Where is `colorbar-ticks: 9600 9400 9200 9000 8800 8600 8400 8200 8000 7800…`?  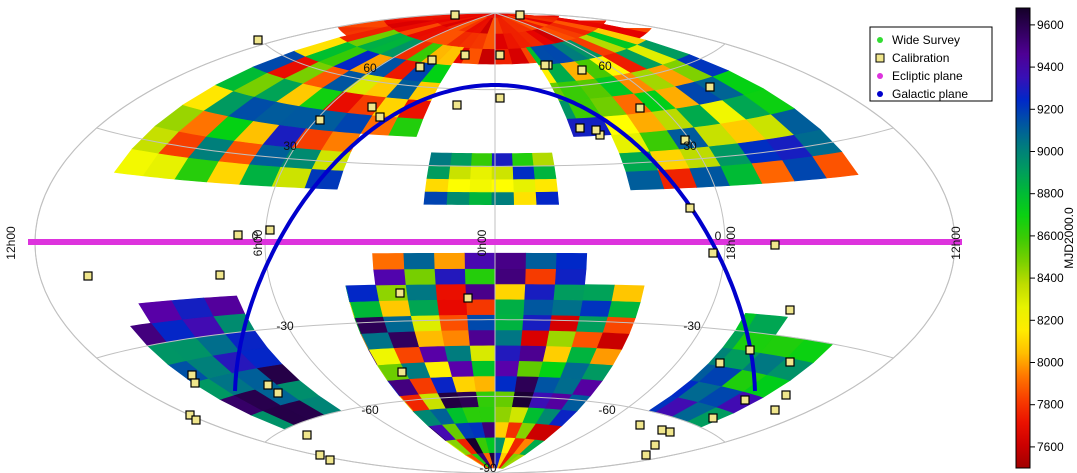 colorbar-ticks: 9600 9400 9200 9000 8800 8600 8400 8200 8000 7800… is located at coordinates (1047, 236).